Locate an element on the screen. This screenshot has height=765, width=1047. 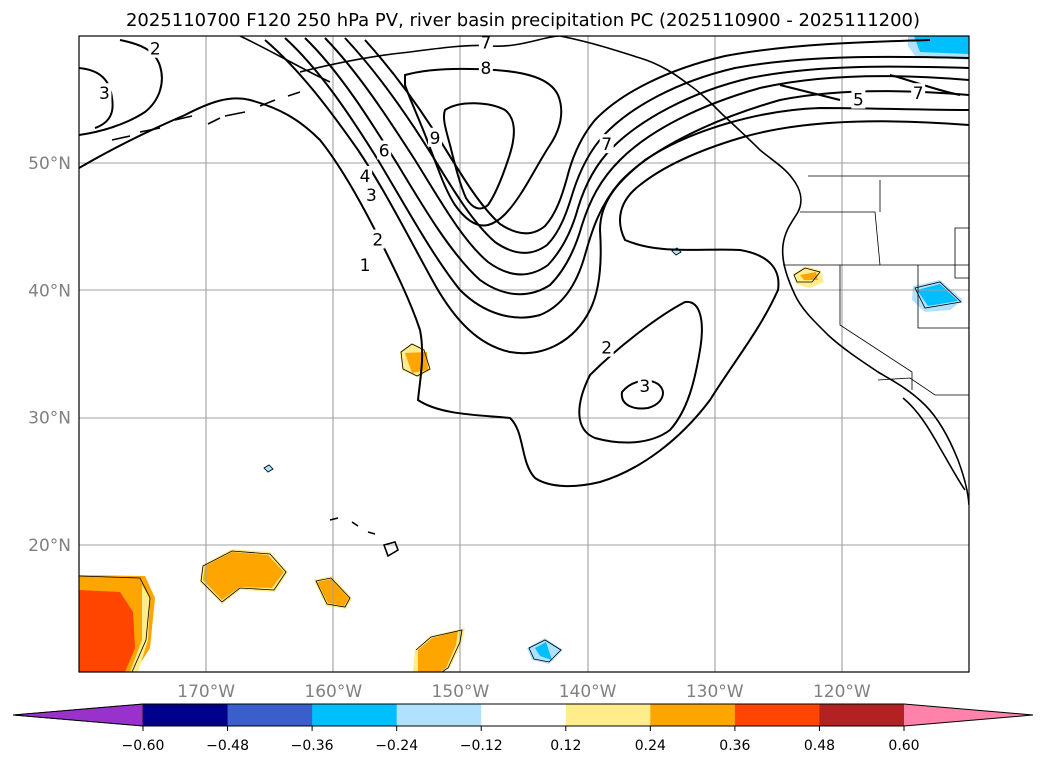
hawaiian-islands is located at coordinates (364, 537).